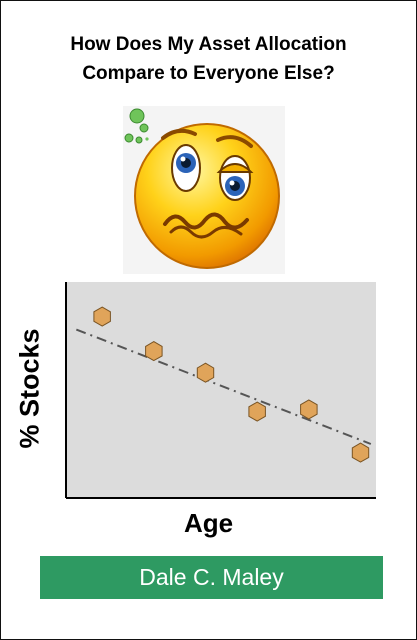 This screenshot has width=417, height=640. What do you see at coordinates (144, 128) in the screenshot?
I see `thought-bubble-mid` at bounding box center [144, 128].